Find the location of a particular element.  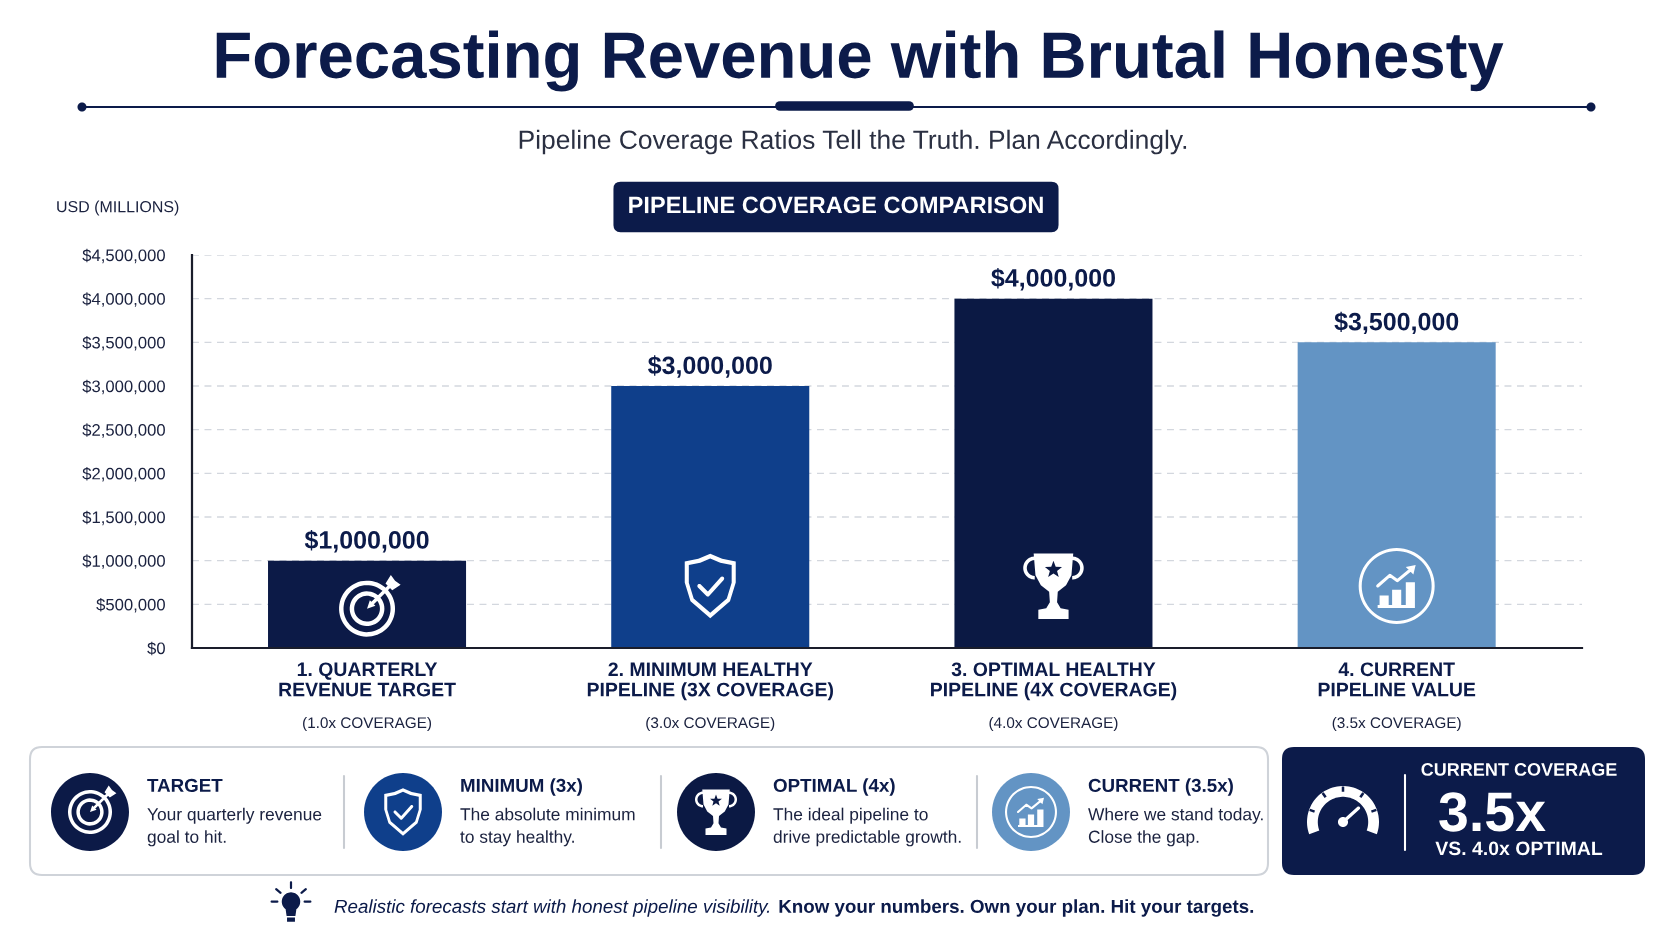

data-label: $3,000,000 is located at coordinates (710, 366).